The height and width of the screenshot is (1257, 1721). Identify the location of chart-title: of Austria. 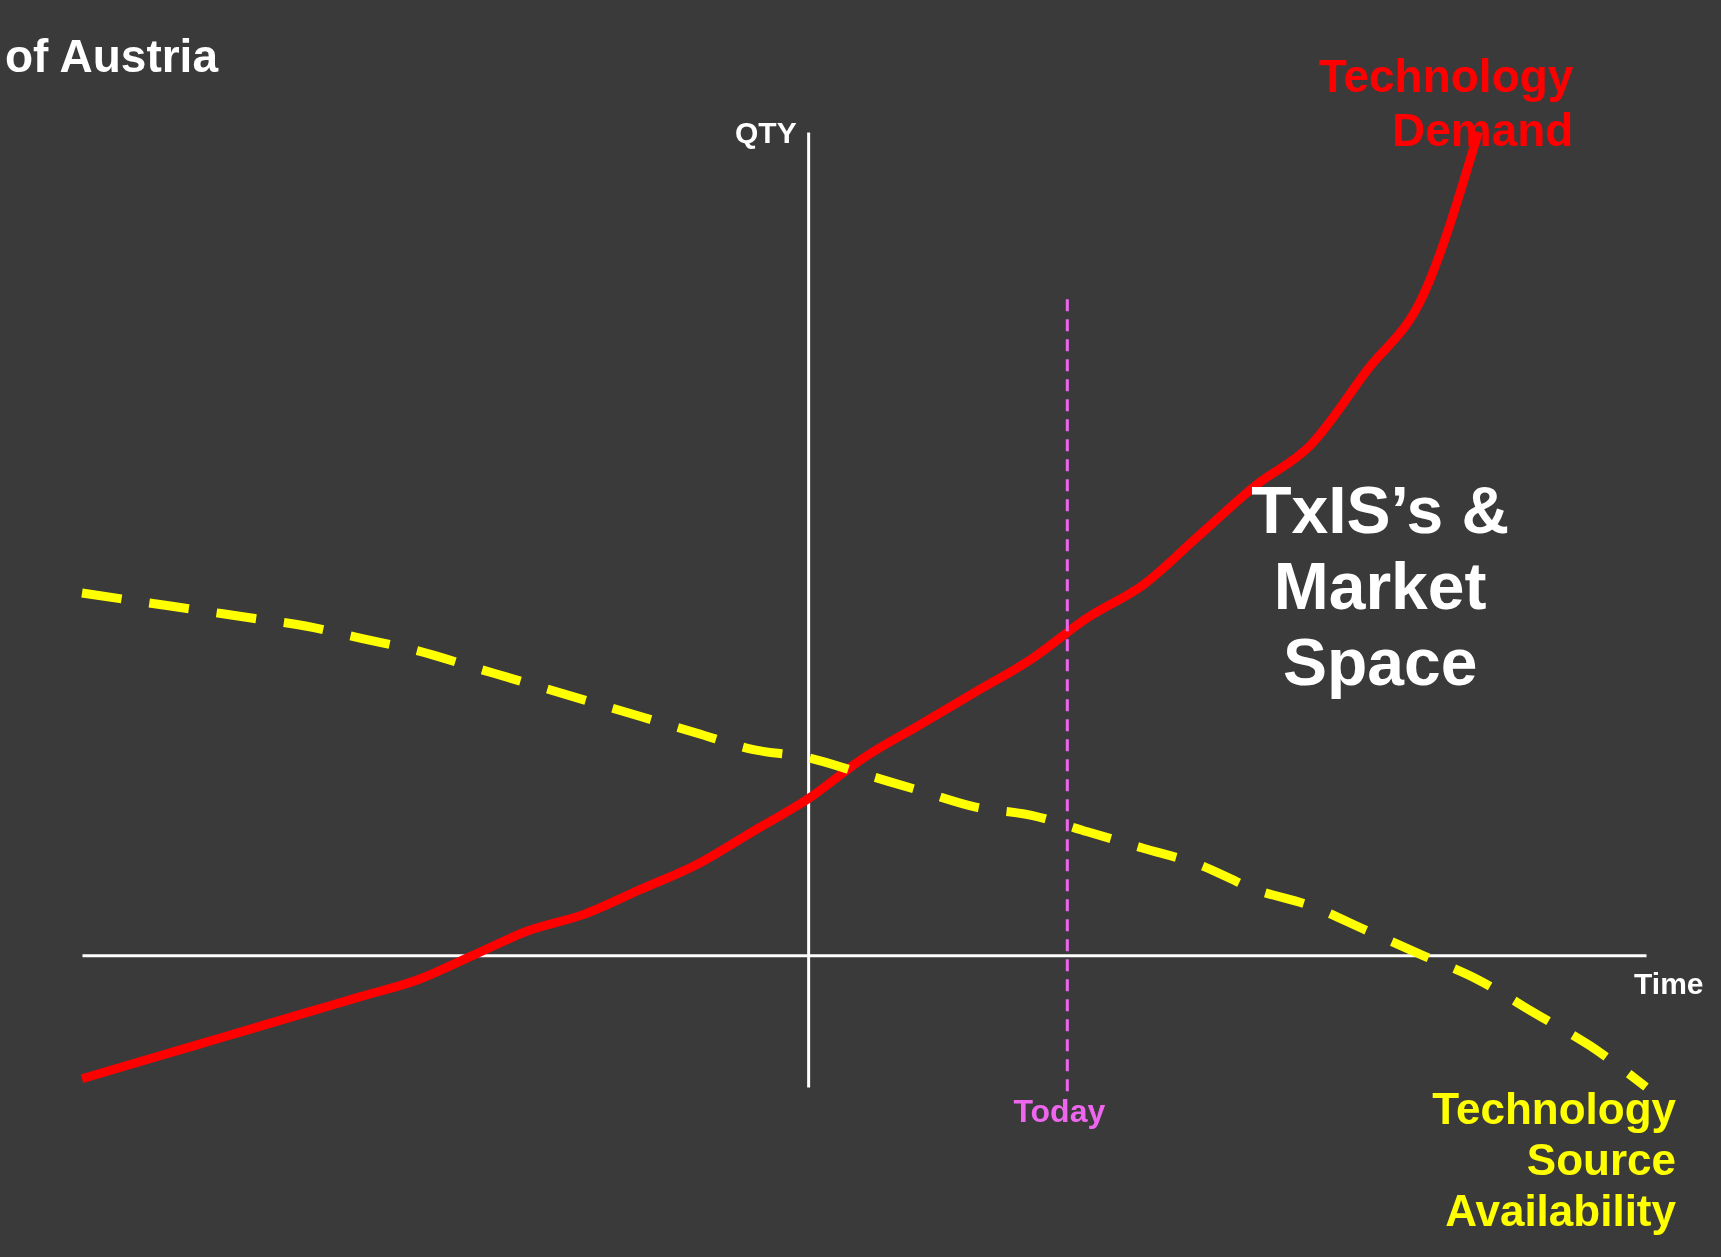
(112, 56).